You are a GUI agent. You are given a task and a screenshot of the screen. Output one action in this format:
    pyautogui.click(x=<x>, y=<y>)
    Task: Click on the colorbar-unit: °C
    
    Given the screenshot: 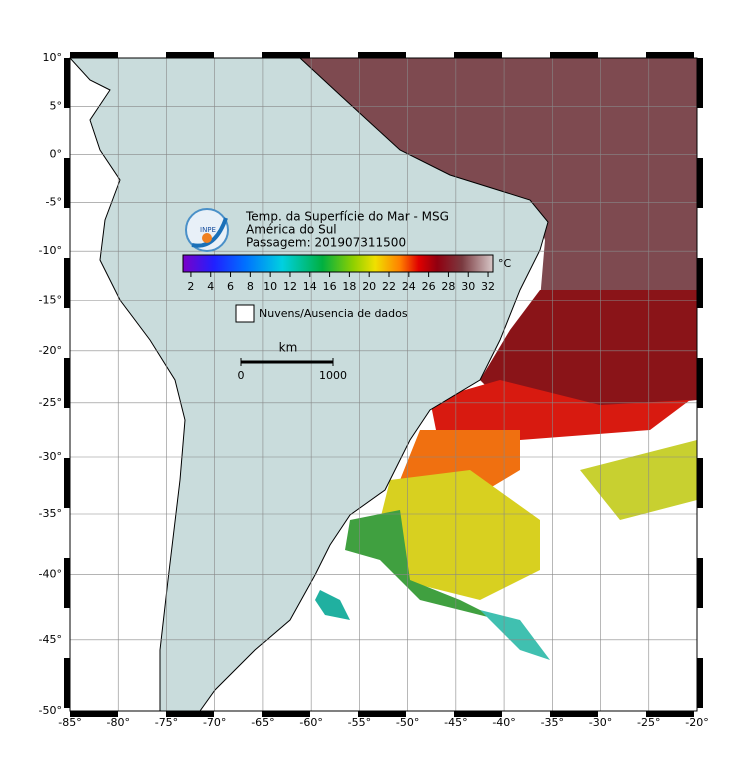 What is the action you would take?
    pyautogui.click(x=505, y=263)
    